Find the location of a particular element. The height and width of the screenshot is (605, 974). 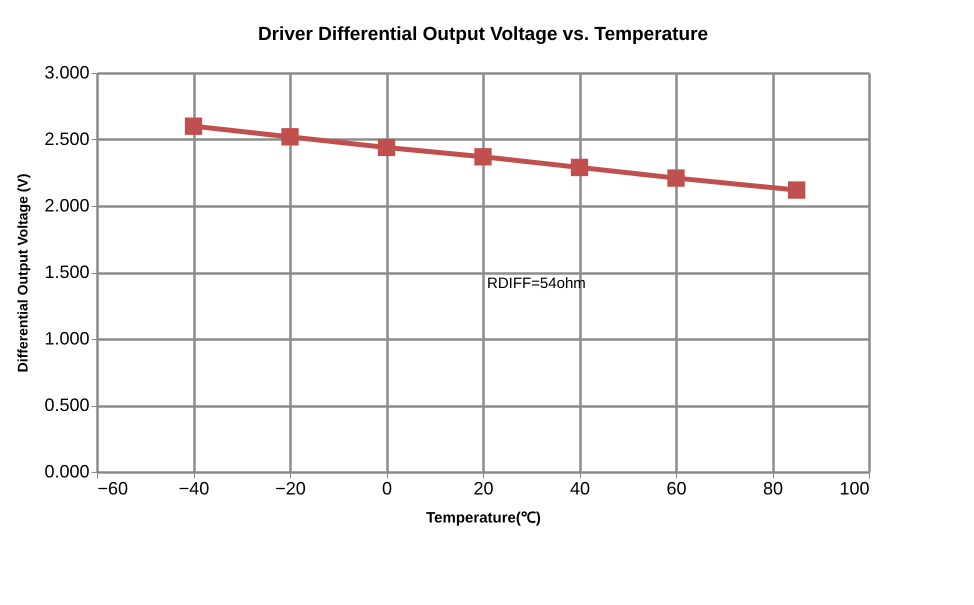

y-tick-label: 3.000 is located at coordinates (67, 72).